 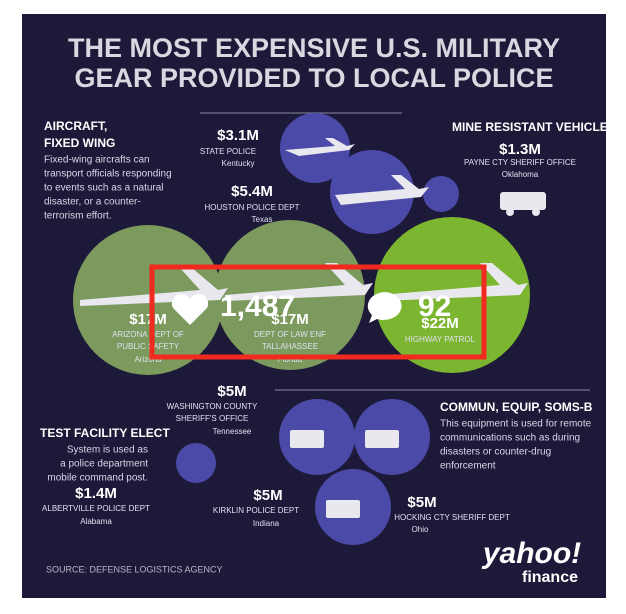 What do you see at coordinates (550, 577) in the screenshot?
I see `logo-product: finance` at bounding box center [550, 577].